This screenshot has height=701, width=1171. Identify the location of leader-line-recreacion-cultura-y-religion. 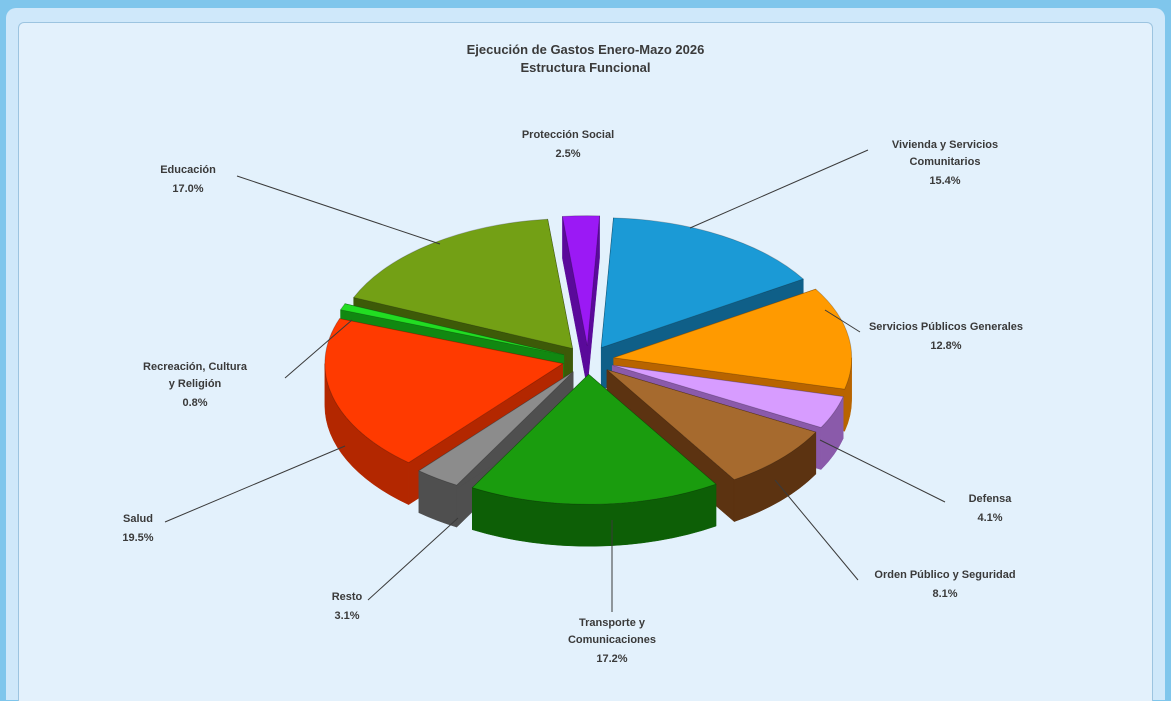
(318, 349).